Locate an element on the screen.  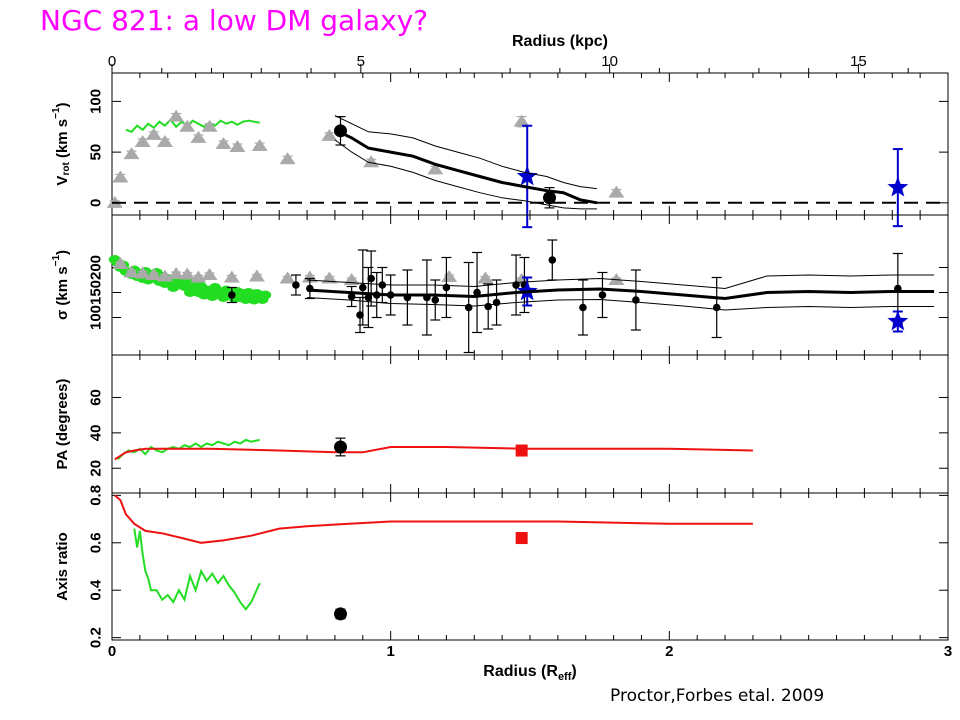
y-axis-label: Axis ratio is located at coordinates (62, 566).